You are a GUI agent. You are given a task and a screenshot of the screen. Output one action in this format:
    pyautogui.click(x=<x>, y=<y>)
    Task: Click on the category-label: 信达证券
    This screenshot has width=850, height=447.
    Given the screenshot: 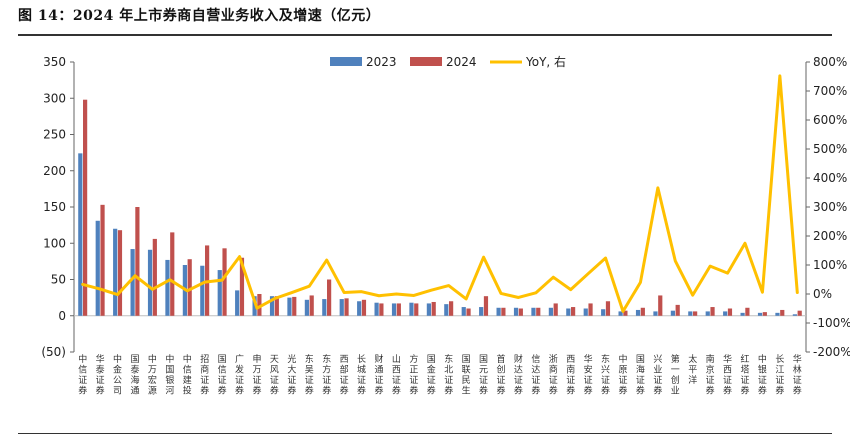 What is the action you would take?
    pyautogui.click(x=535, y=375)
    